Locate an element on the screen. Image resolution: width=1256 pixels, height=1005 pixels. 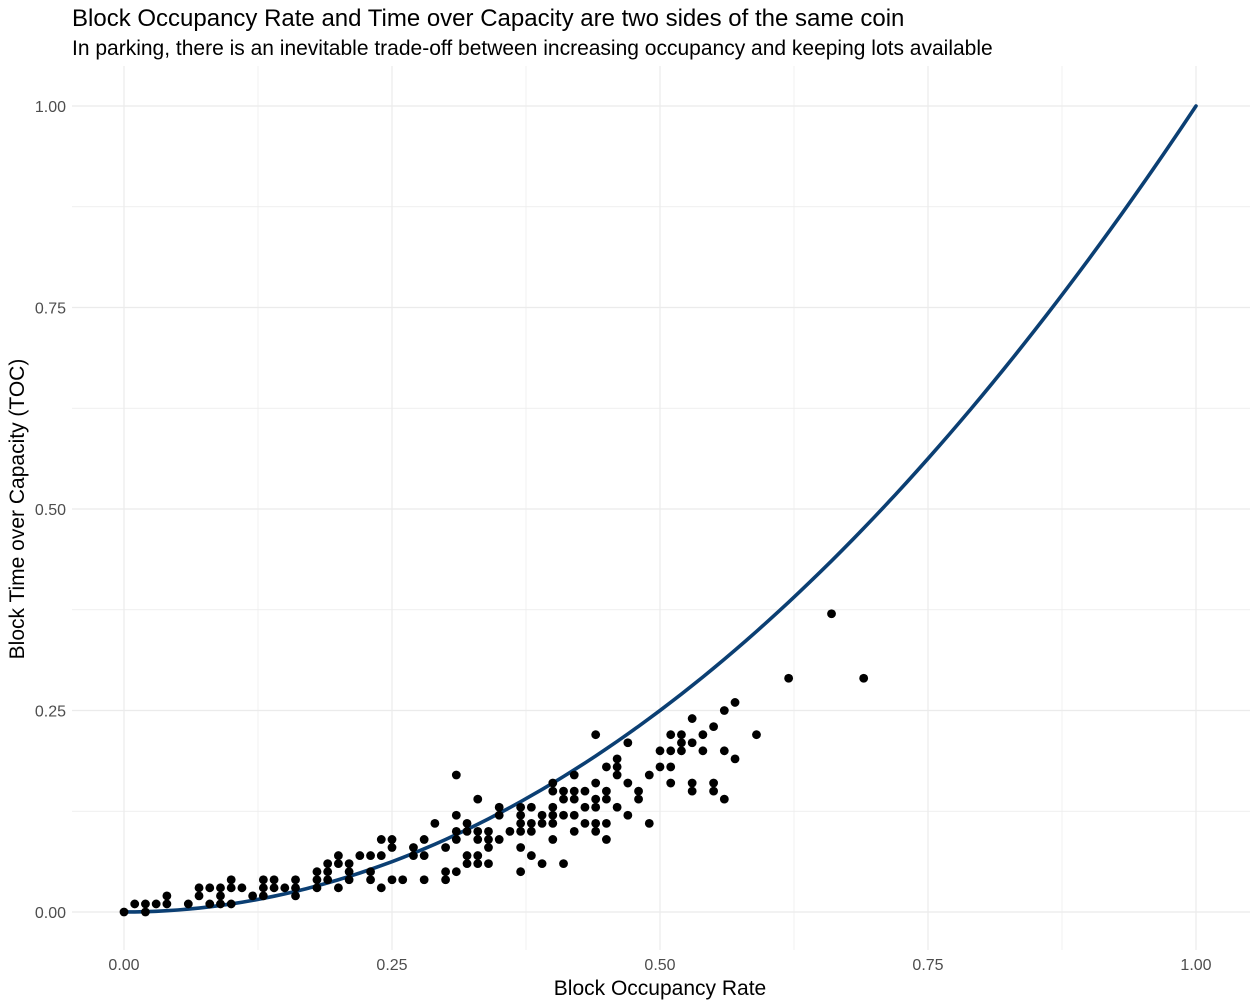
x-axis-ticks: 0.00 0.25 0.50 0.75 1.00 is located at coordinates (659, 965).